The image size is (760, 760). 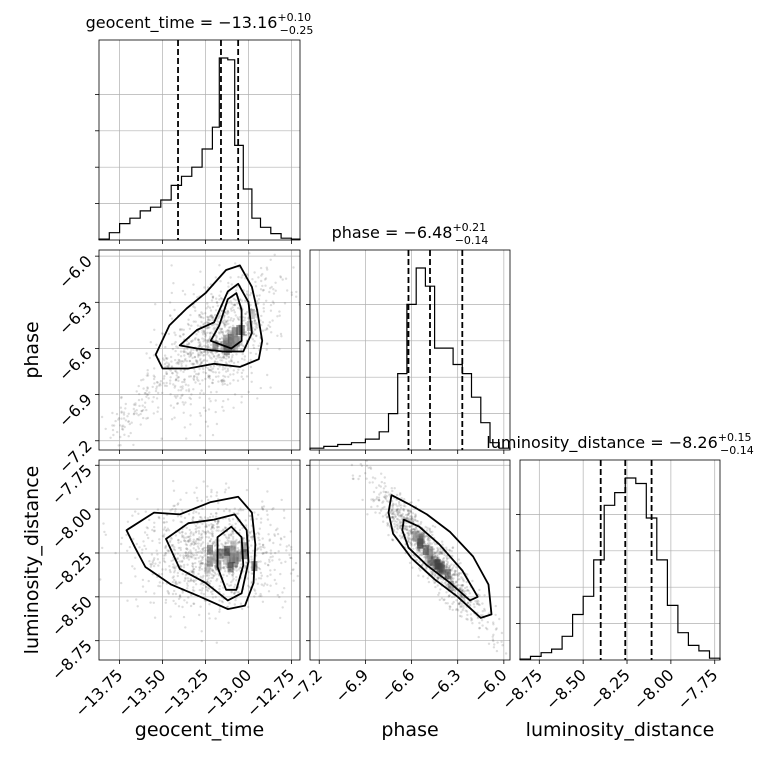 What do you see at coordinates (75, 318) in the screenshot?
I see `y-tick-label: −6.3` at bounding box center [75, 318].